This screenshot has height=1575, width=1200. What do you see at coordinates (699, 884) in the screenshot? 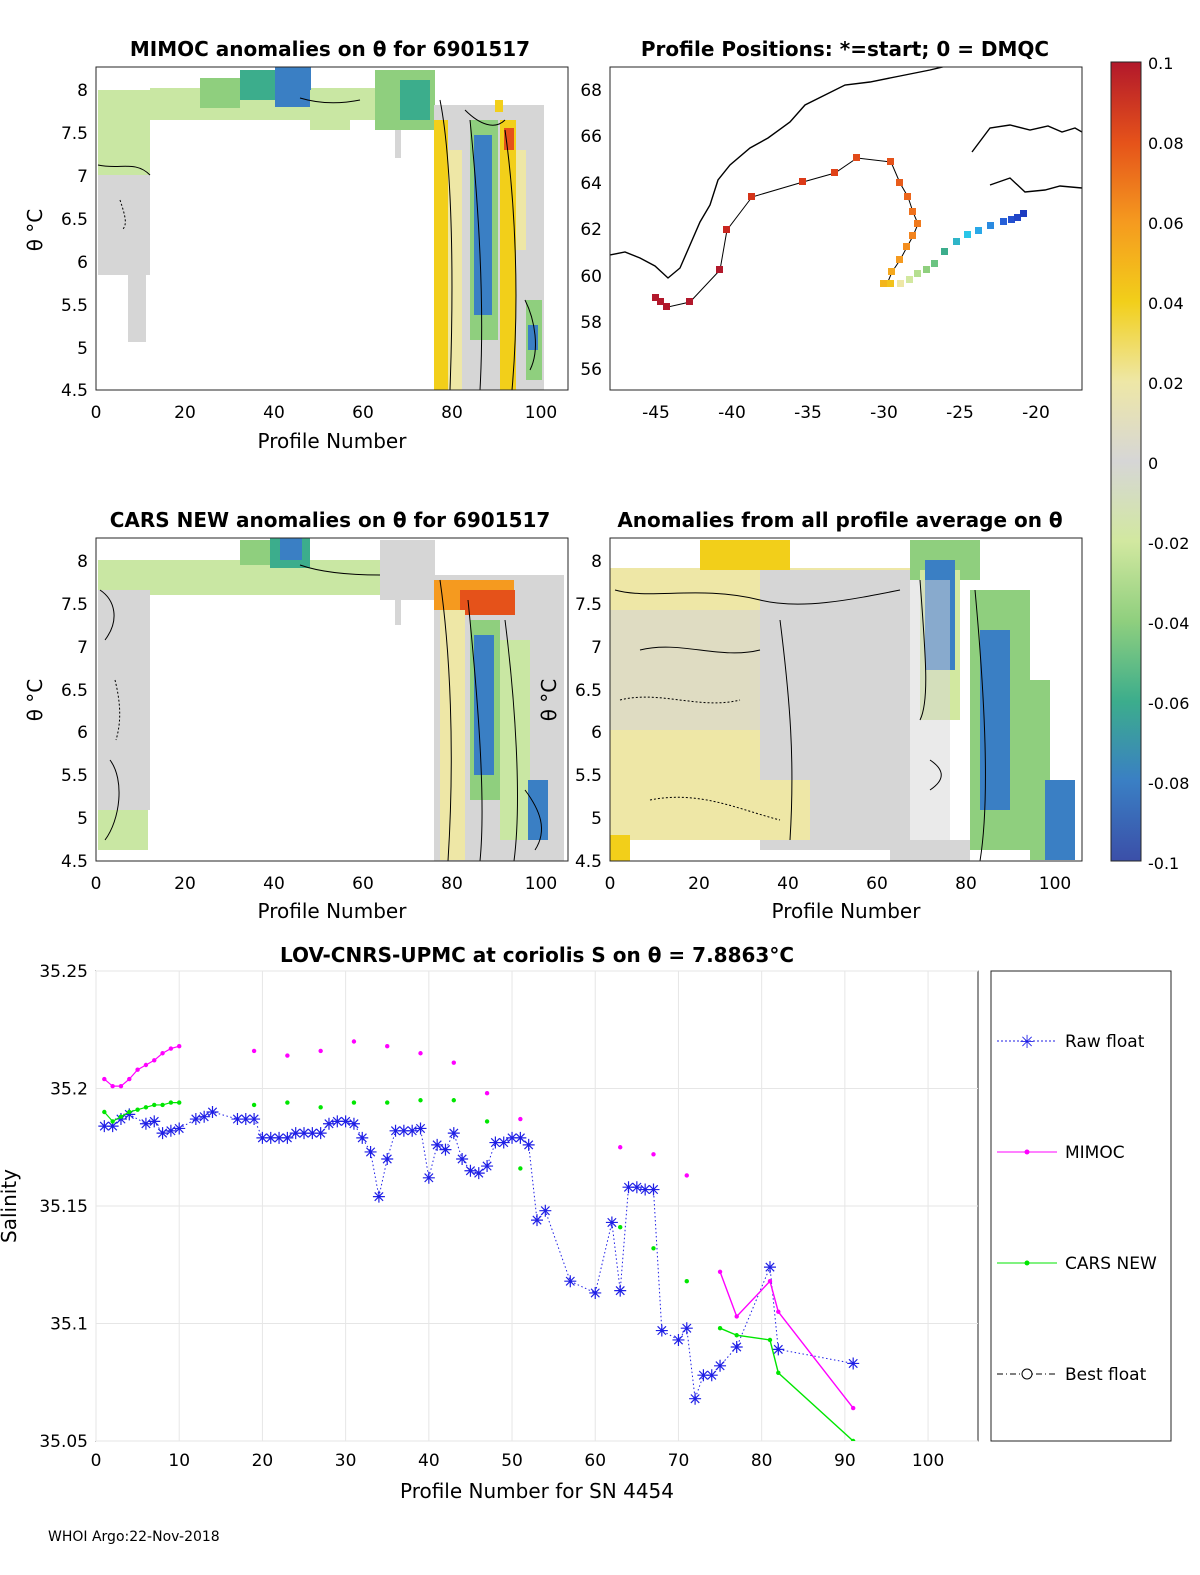
I see `allavg-xtick: 20` at bounding box center [699, 884].